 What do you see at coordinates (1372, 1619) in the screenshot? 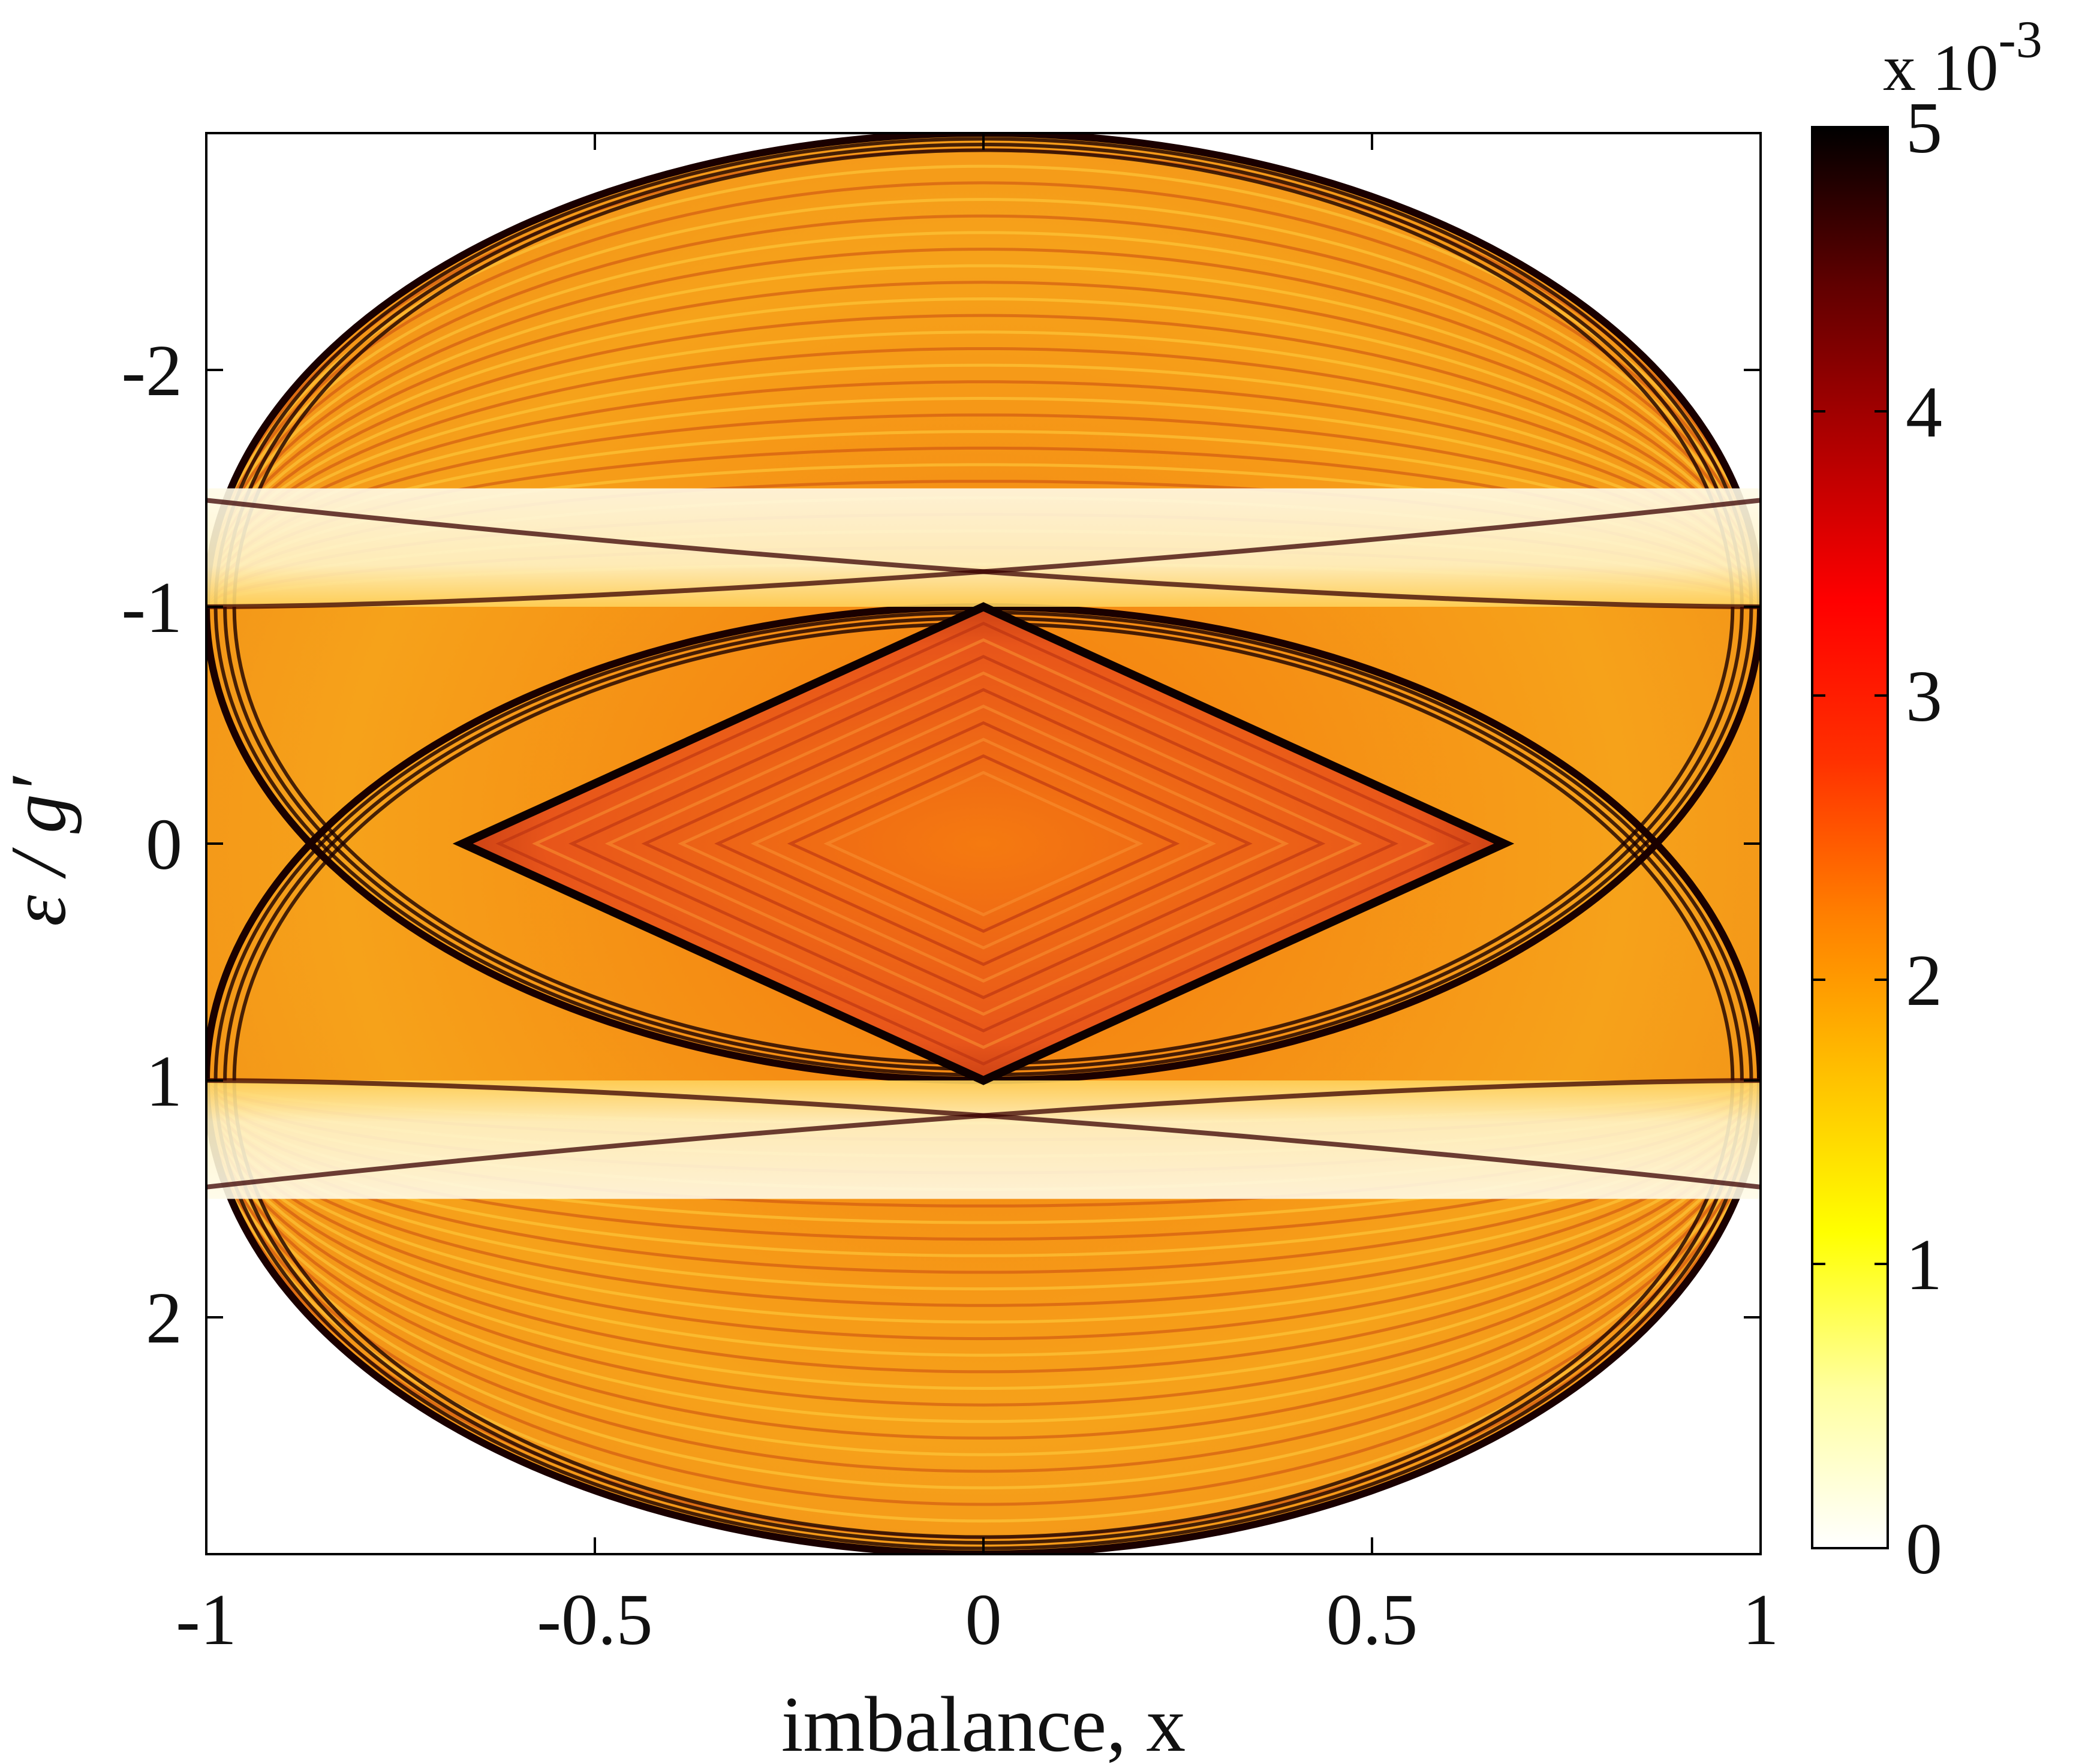
I see `x-tick-label: 0.5` at bounding box center [1372, 1619].